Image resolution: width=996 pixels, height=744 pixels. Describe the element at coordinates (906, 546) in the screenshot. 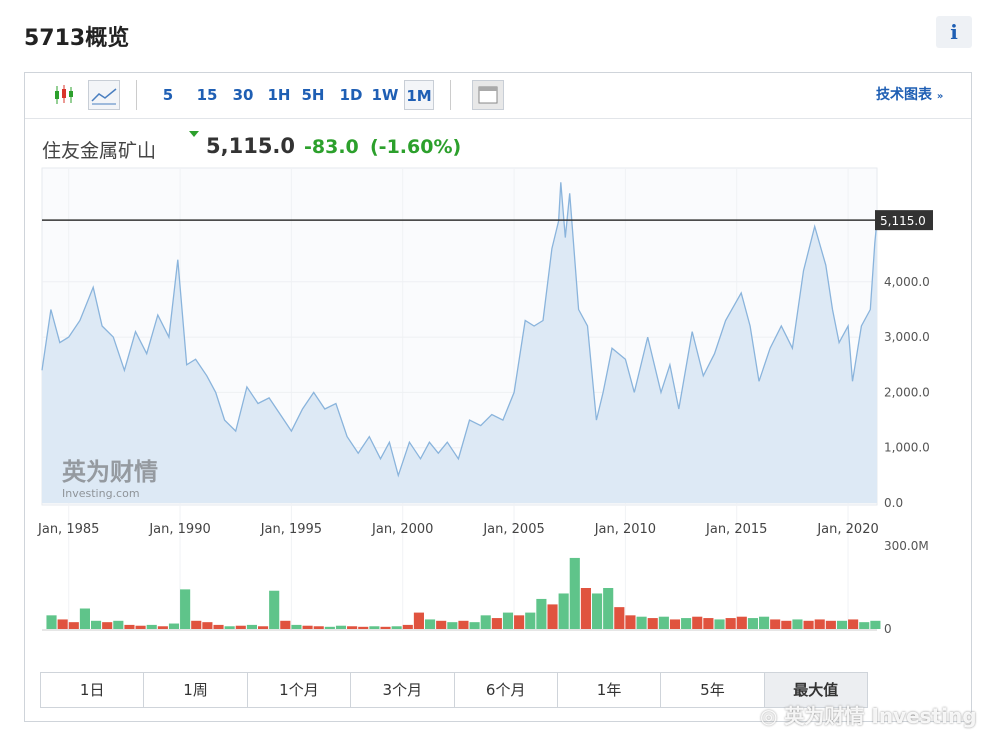

I see `volume-y-tick-label: 300.0M` at that location.